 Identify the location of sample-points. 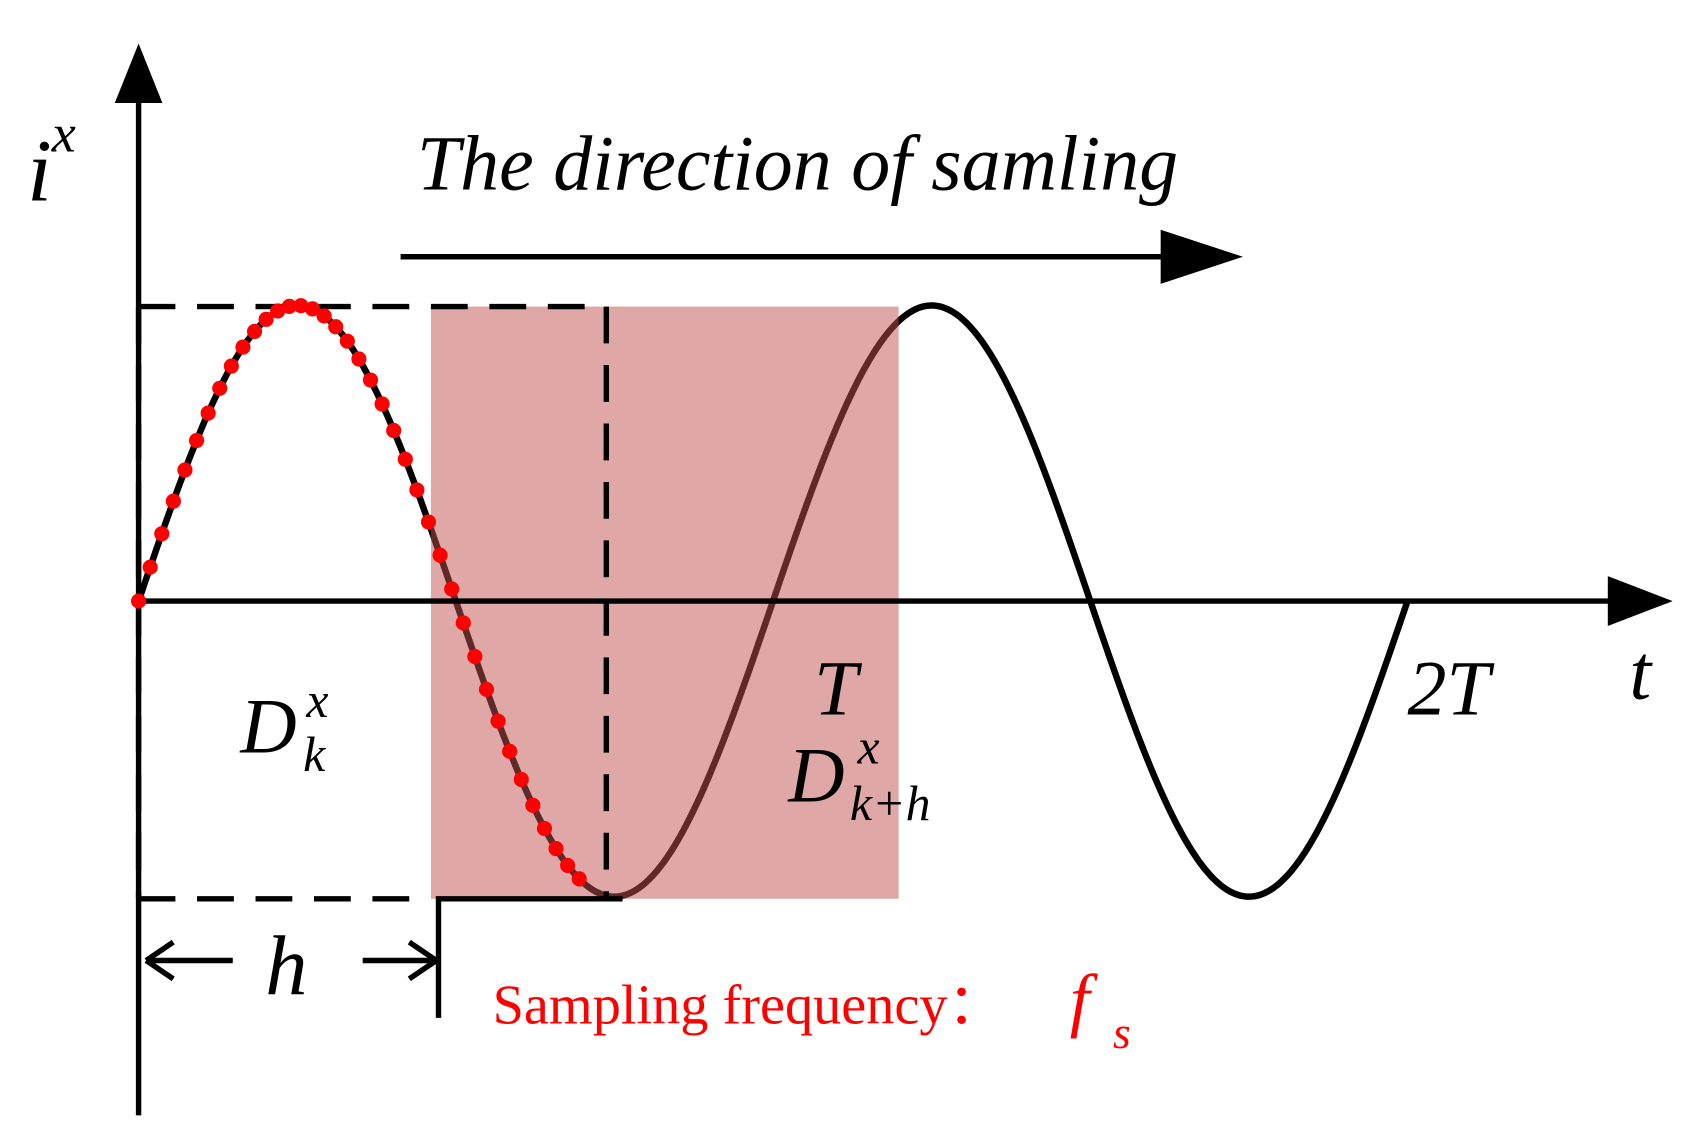
(359, 592).